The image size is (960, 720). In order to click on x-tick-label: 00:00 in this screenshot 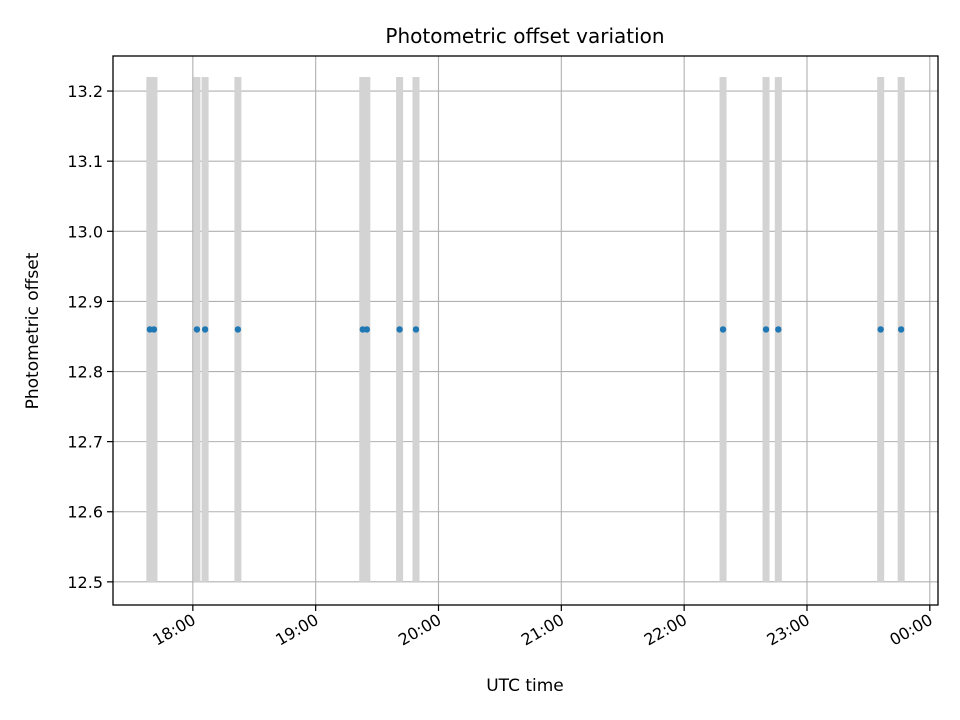, I will do `click(910, 630)`.